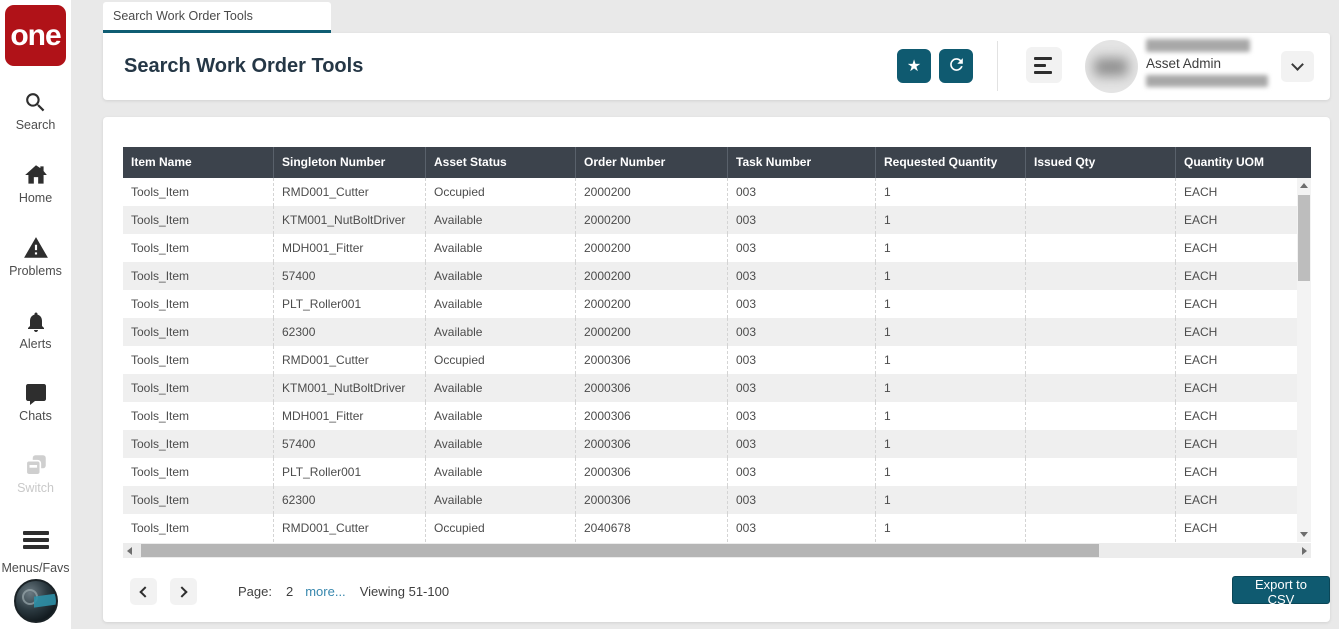 The width and height of the screenshot is (1339, 629). Describe the element at coordinates (35, 551) in the screenshot. I see `sidebar-item-menus-favs: Menus/Favs` at that location.